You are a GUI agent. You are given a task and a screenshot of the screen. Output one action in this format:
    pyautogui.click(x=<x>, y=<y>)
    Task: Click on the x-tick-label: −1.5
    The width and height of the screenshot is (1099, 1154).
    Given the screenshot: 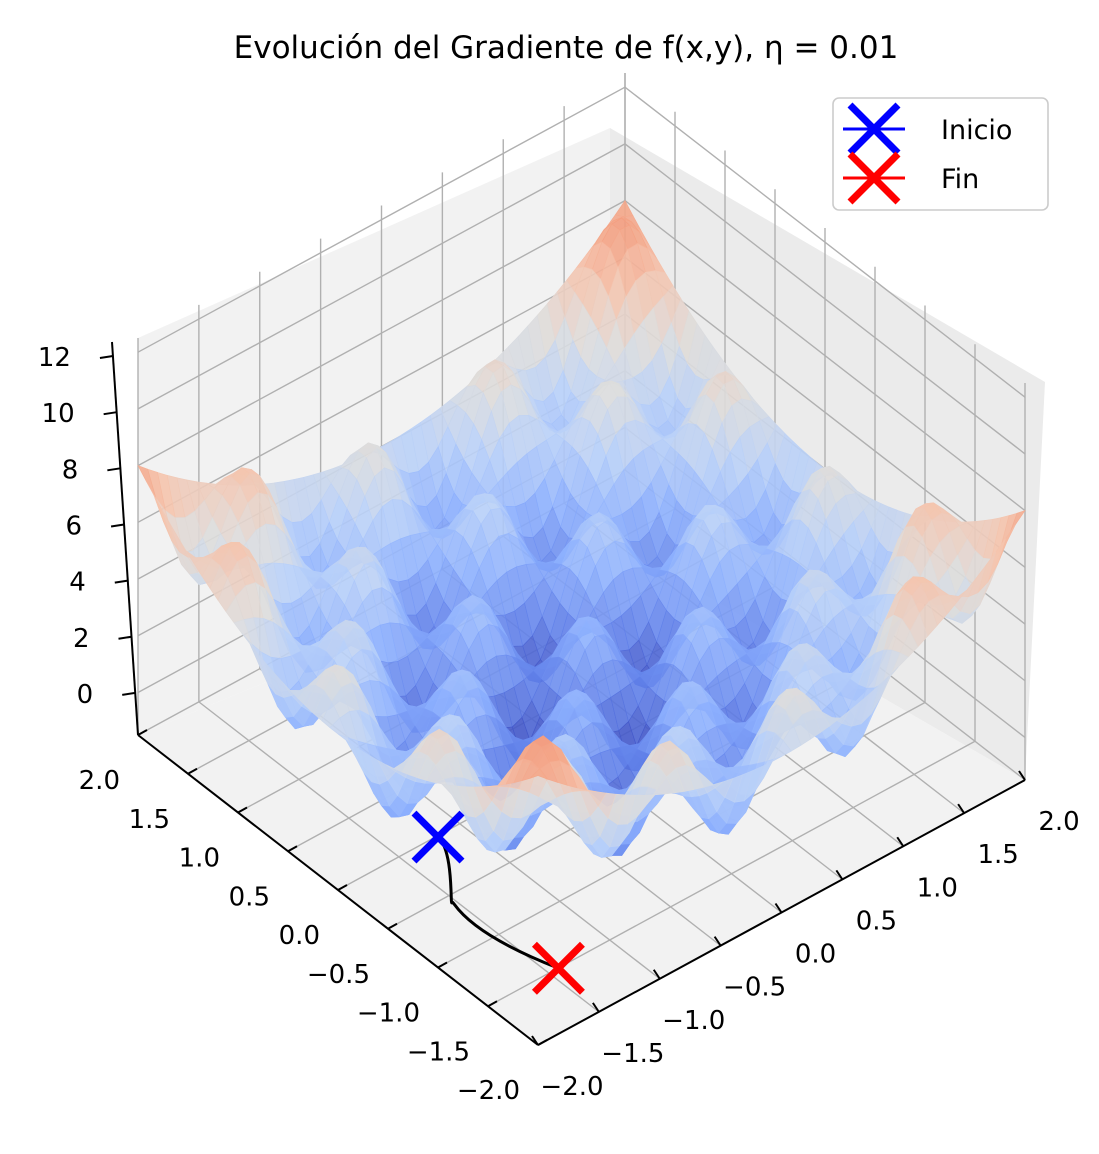 What is the action you would take?
    pyautogui.click(x=632, y=1054)
    